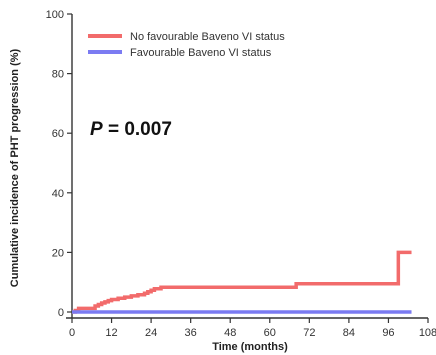 This screenshot has height=355, width=436. Describe the element at coordinates (270, 333) in the screenshot. I see `x-tick-label: 60` at that location.